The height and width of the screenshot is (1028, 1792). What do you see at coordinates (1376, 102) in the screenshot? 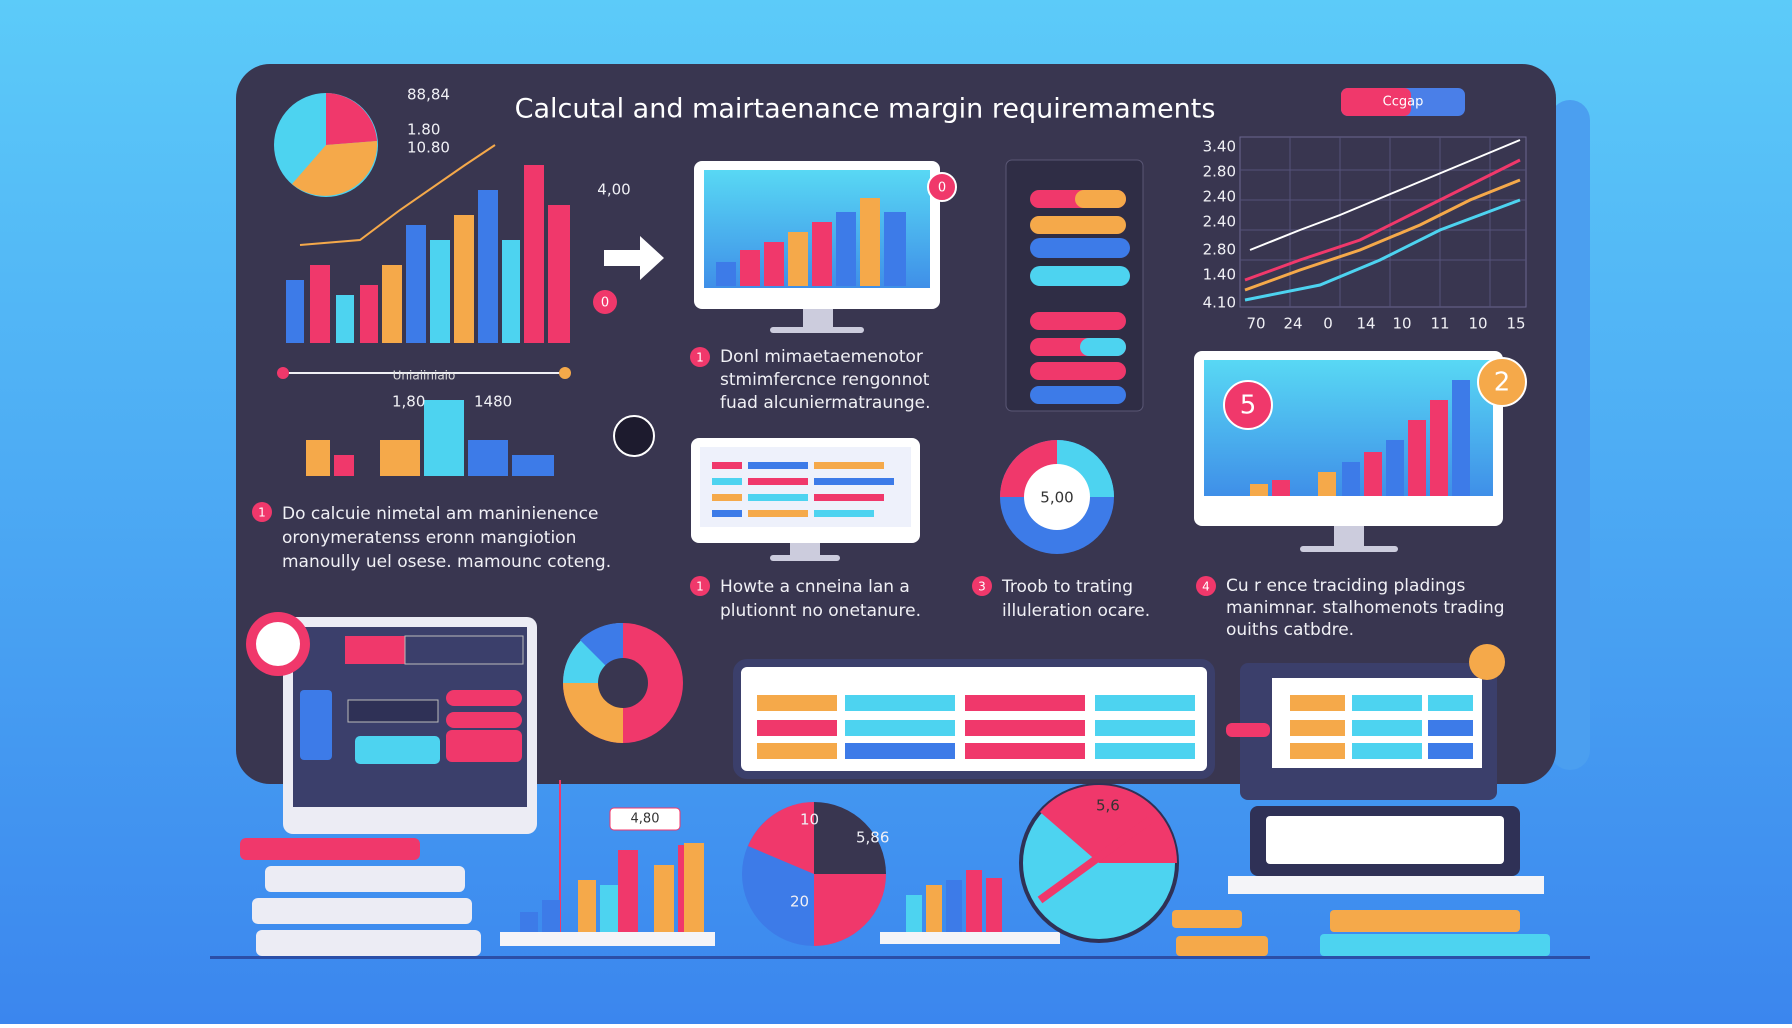
I see `shape-header-button` at bounding box center [1376, 102].